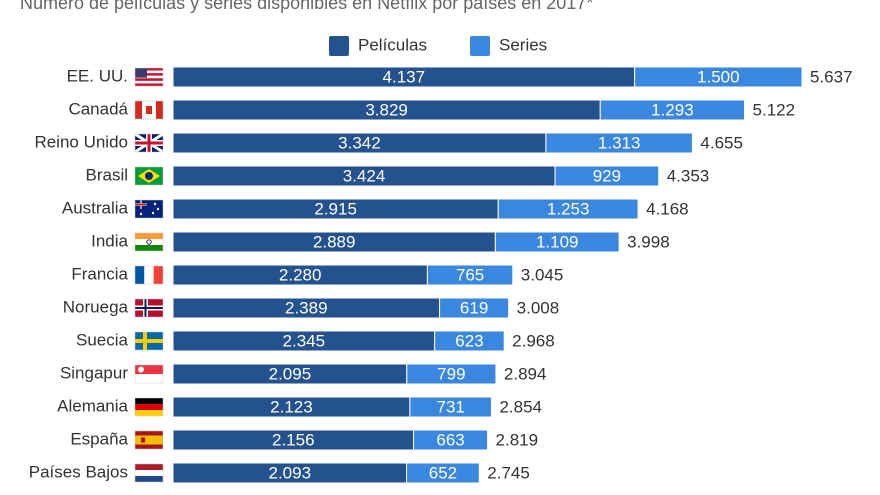  I want to click on value-label: 4.137, so click(404, 76).